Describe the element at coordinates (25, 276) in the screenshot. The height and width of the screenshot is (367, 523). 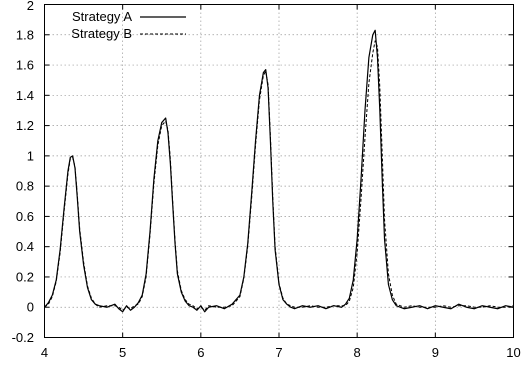
I see `y-tick-label: 0.2` at that location.